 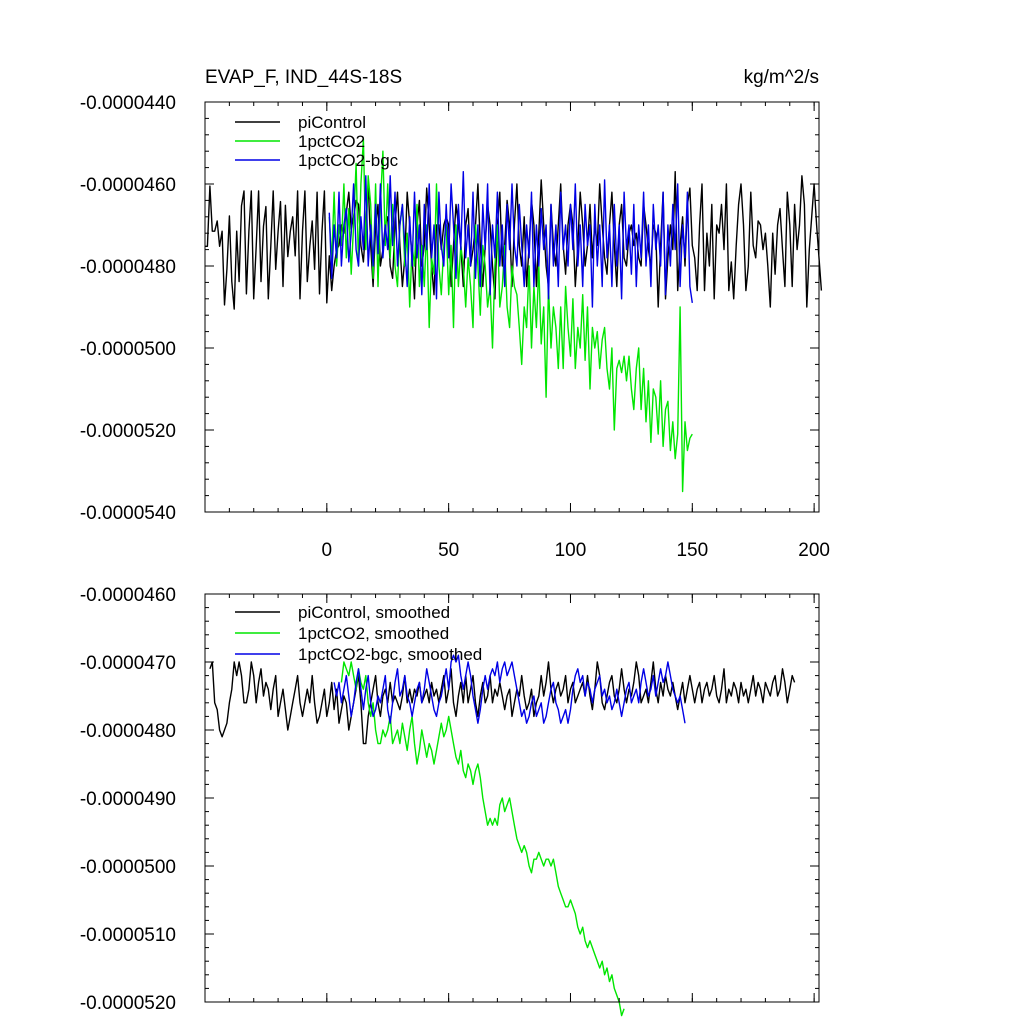 I want to click on bottom-ytick-label: -0.0000470, so click(x=128, y=663).